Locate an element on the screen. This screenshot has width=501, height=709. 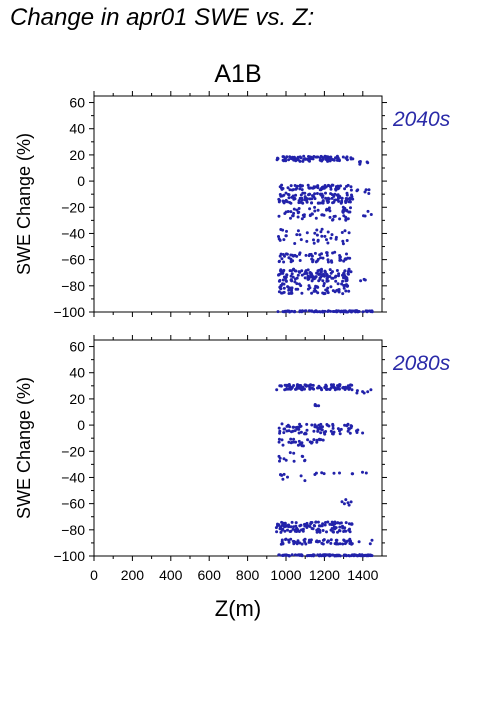
y-tick-label: −20 is located at coordinates (73, 207).